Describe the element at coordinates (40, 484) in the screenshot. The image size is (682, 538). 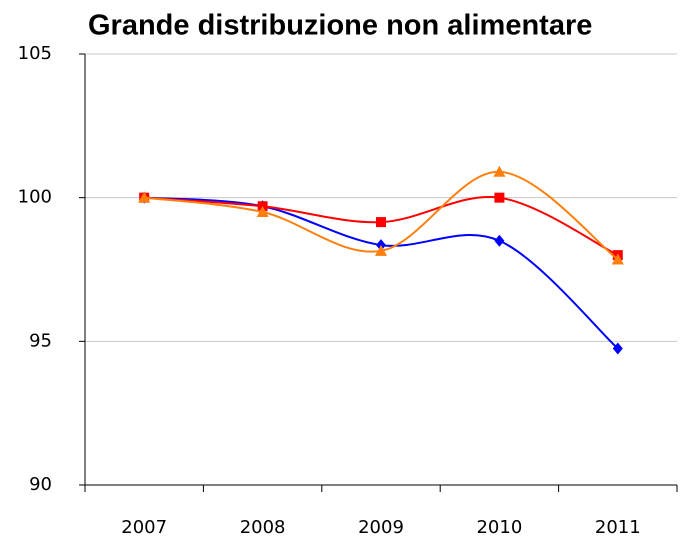
I see `y-tick-label: 90` at that location.